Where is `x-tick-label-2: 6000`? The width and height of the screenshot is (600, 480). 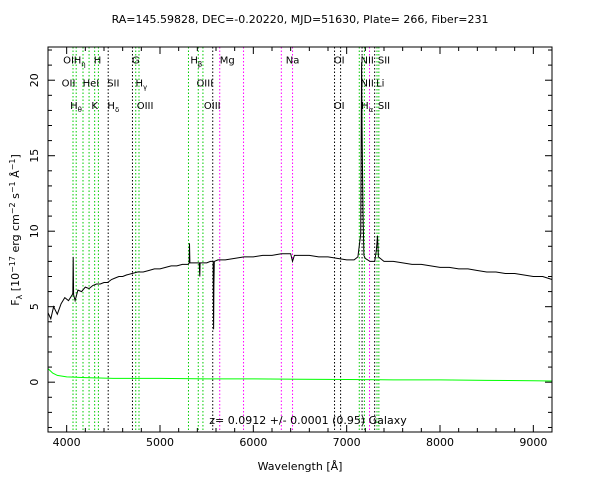 x-tick-label-2: 6000 is located at coordinates (253, 442).